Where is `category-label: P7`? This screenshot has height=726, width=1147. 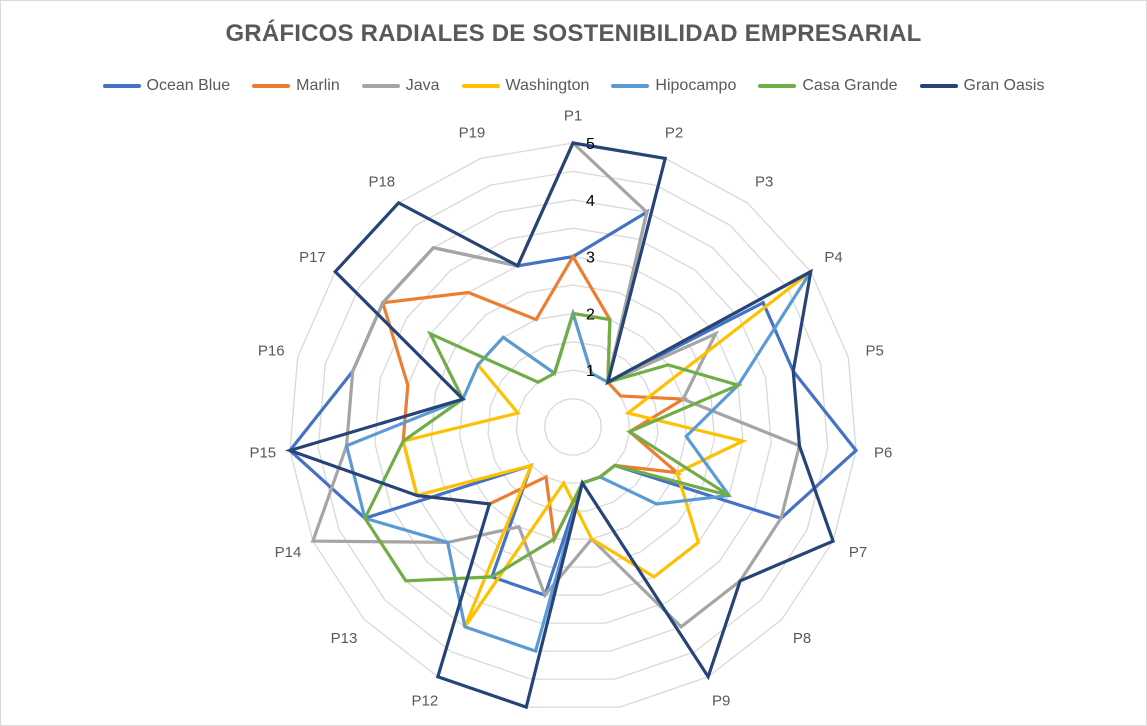
category-label: P7 is located at coordinates (858, 552).